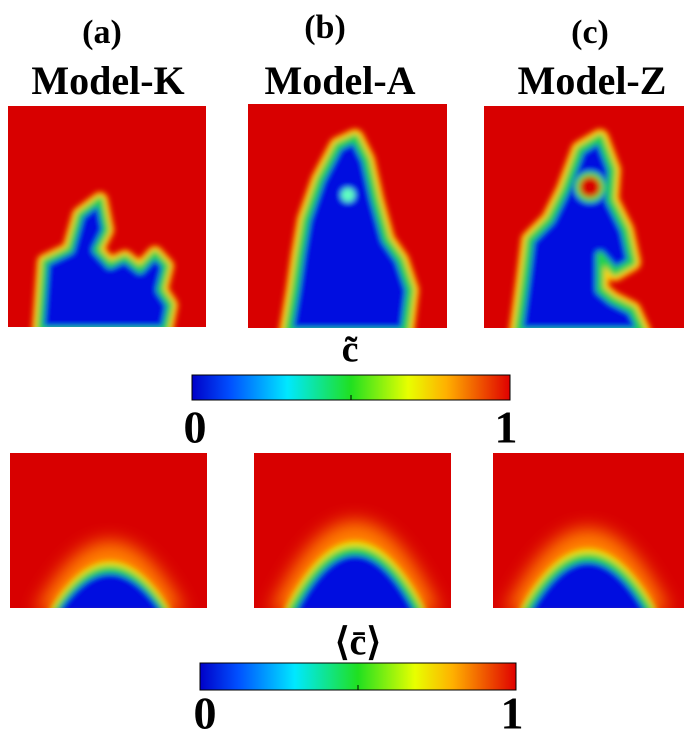 This screenshot has height=741, width=685. I want to click on panel-label: (b), so click(325, 27).